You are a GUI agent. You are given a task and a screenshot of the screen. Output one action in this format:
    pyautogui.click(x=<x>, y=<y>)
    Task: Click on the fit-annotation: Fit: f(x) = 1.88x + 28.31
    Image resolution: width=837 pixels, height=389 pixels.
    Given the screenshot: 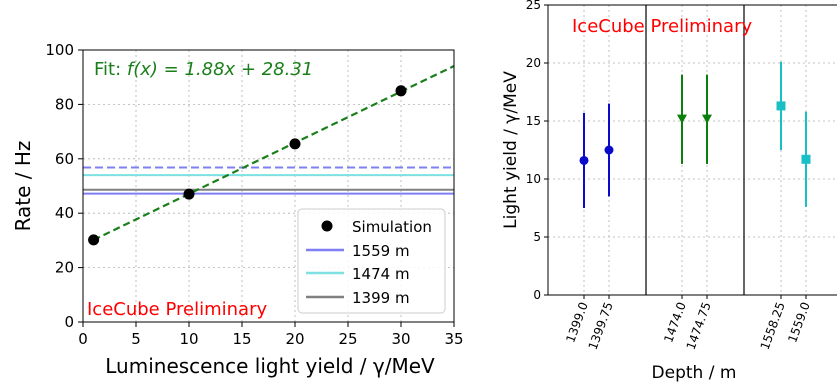 What is the action you would take?
    pyautogui.click(x=203, y=69)
    